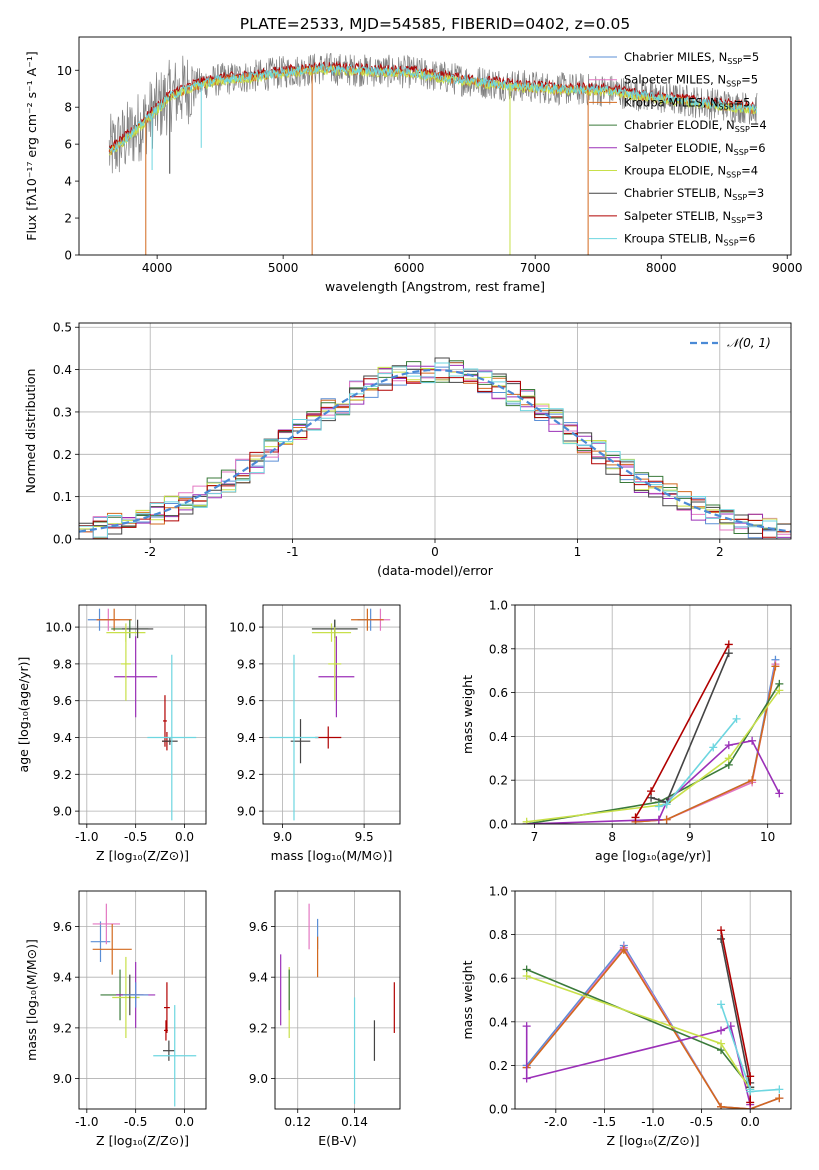 The height and width of the screenshot is (1170, 819). What do you see at coordinates (433, 113) in the screenshot?
I see `spectrum-data-line` at bounding box center [433, 113].